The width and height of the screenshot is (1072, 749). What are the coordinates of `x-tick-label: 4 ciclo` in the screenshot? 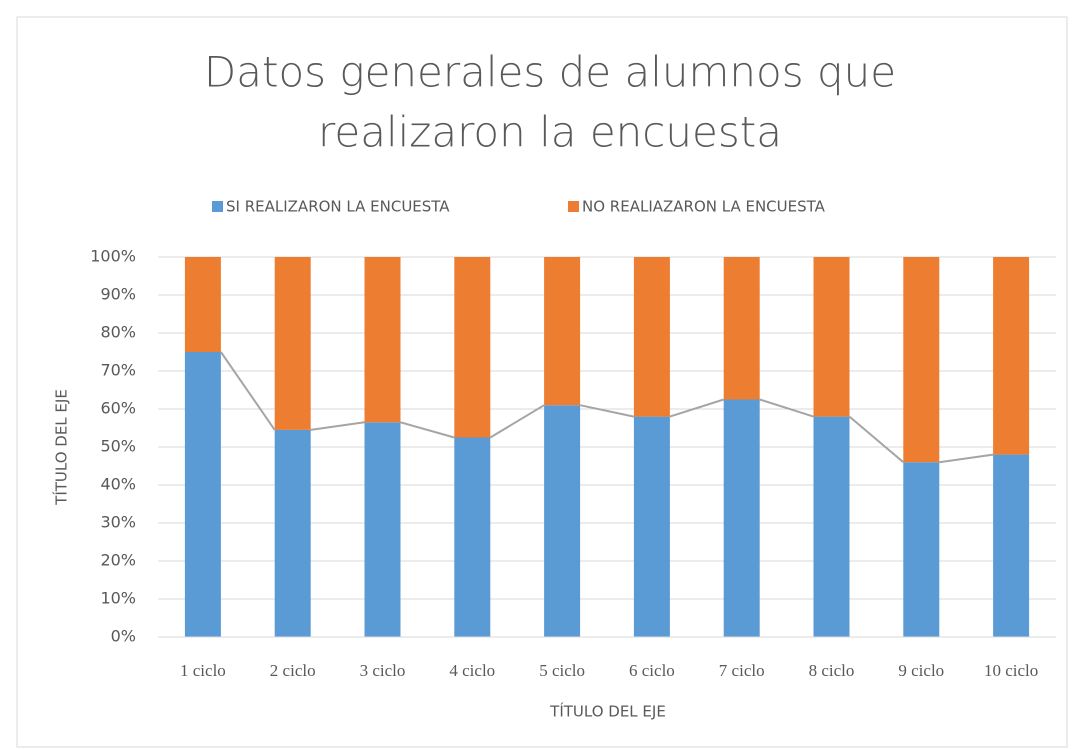 It's located at (472, 670).